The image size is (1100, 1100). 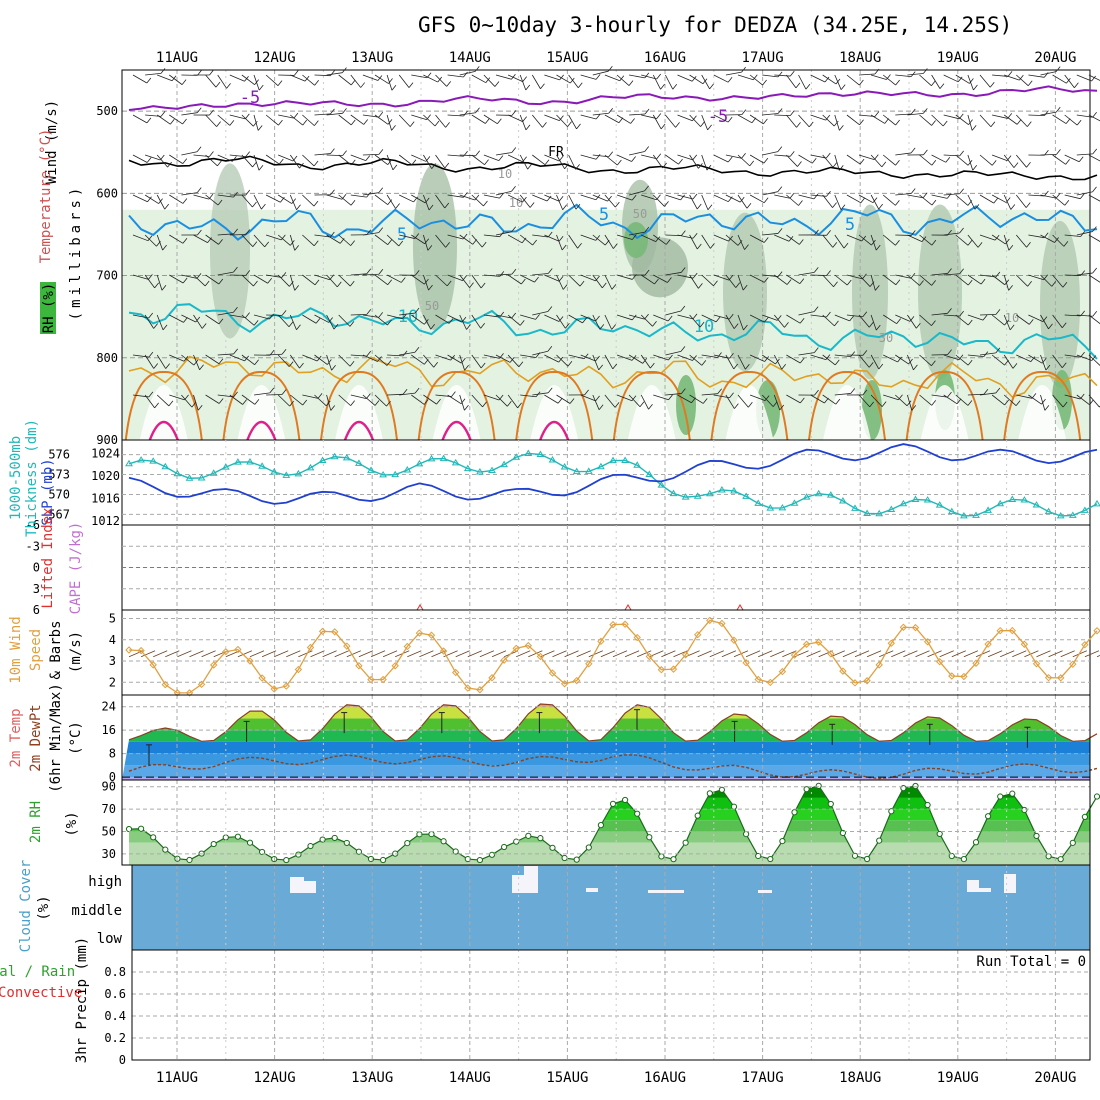 What do you see at coordinates (46, 196) in the screenshot?
I see `upper-temp-label: Temperature (°C)` at bounding box center [46, 196].